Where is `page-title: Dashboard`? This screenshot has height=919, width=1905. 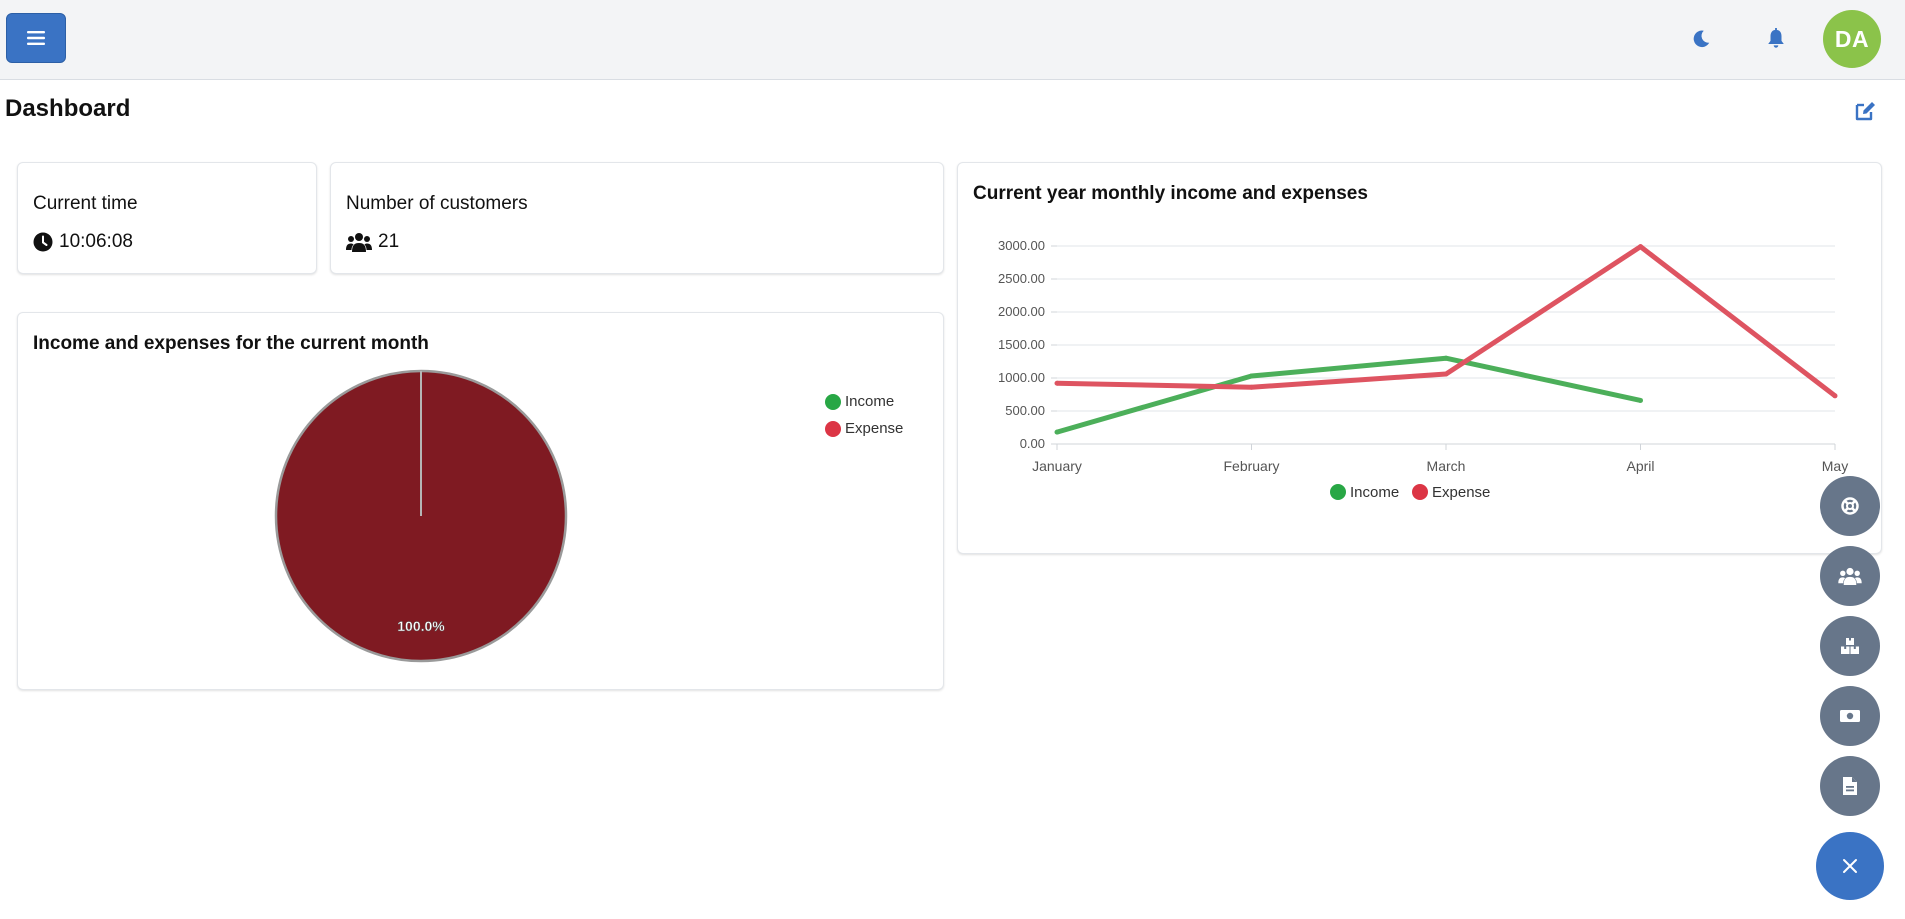
page-title: Dashboard is located at coordinates (68, 108).